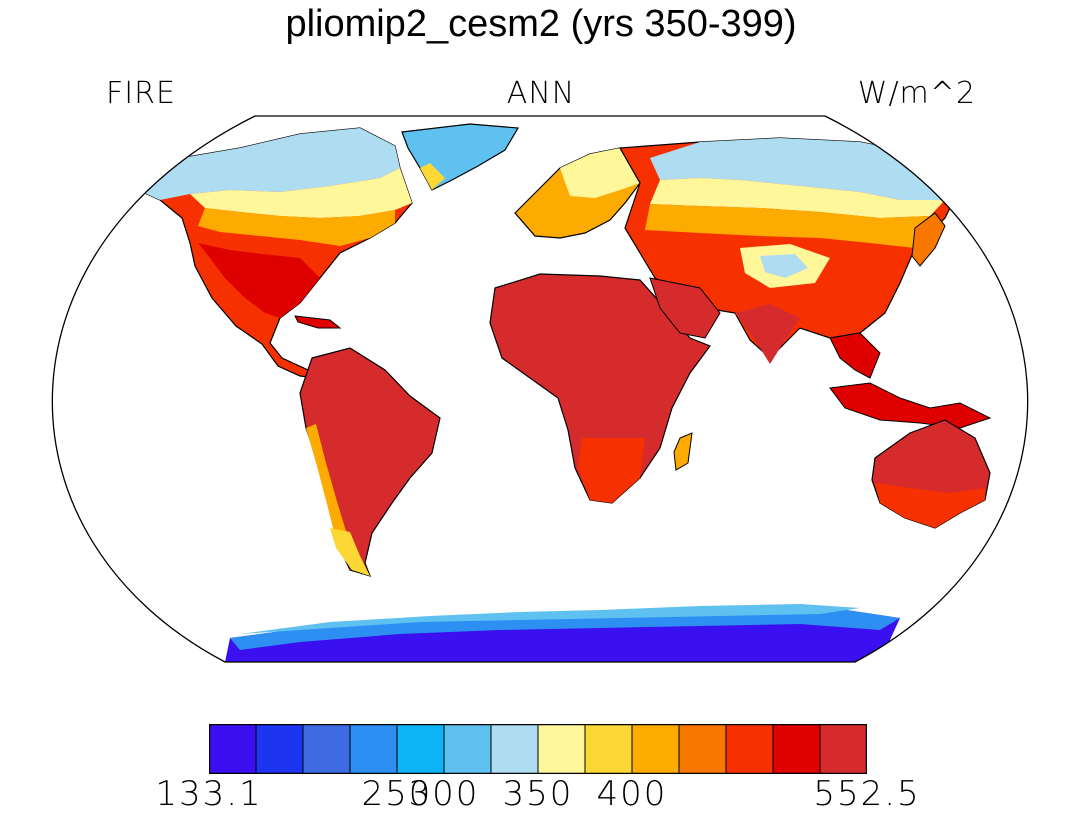 This screenshot has width=1082, height=814. I want to click on colorbar-frame, so click(538, 749).